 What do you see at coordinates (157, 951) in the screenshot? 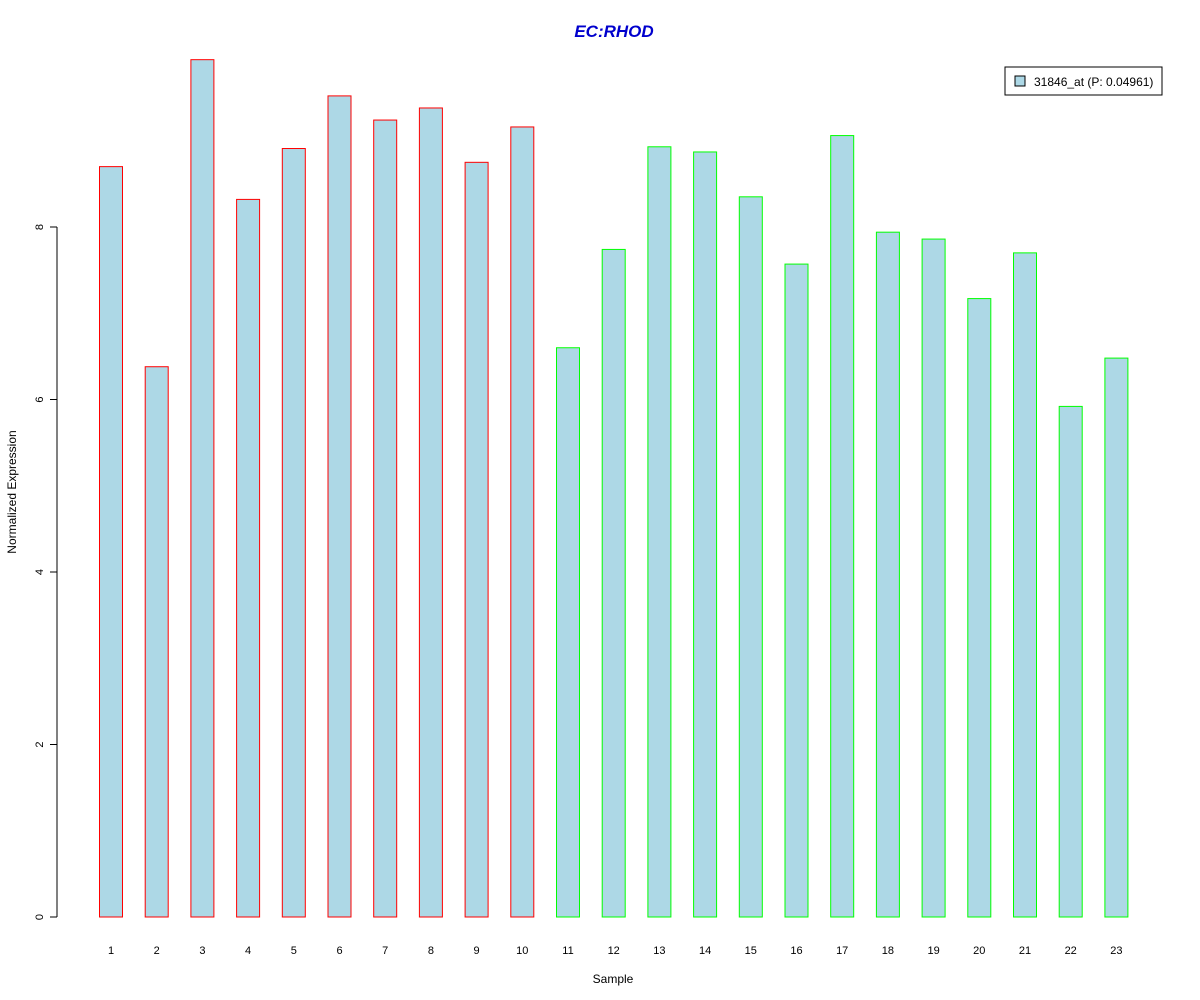
I see `x-tick-label: 2` at bounding box center [157, 951].